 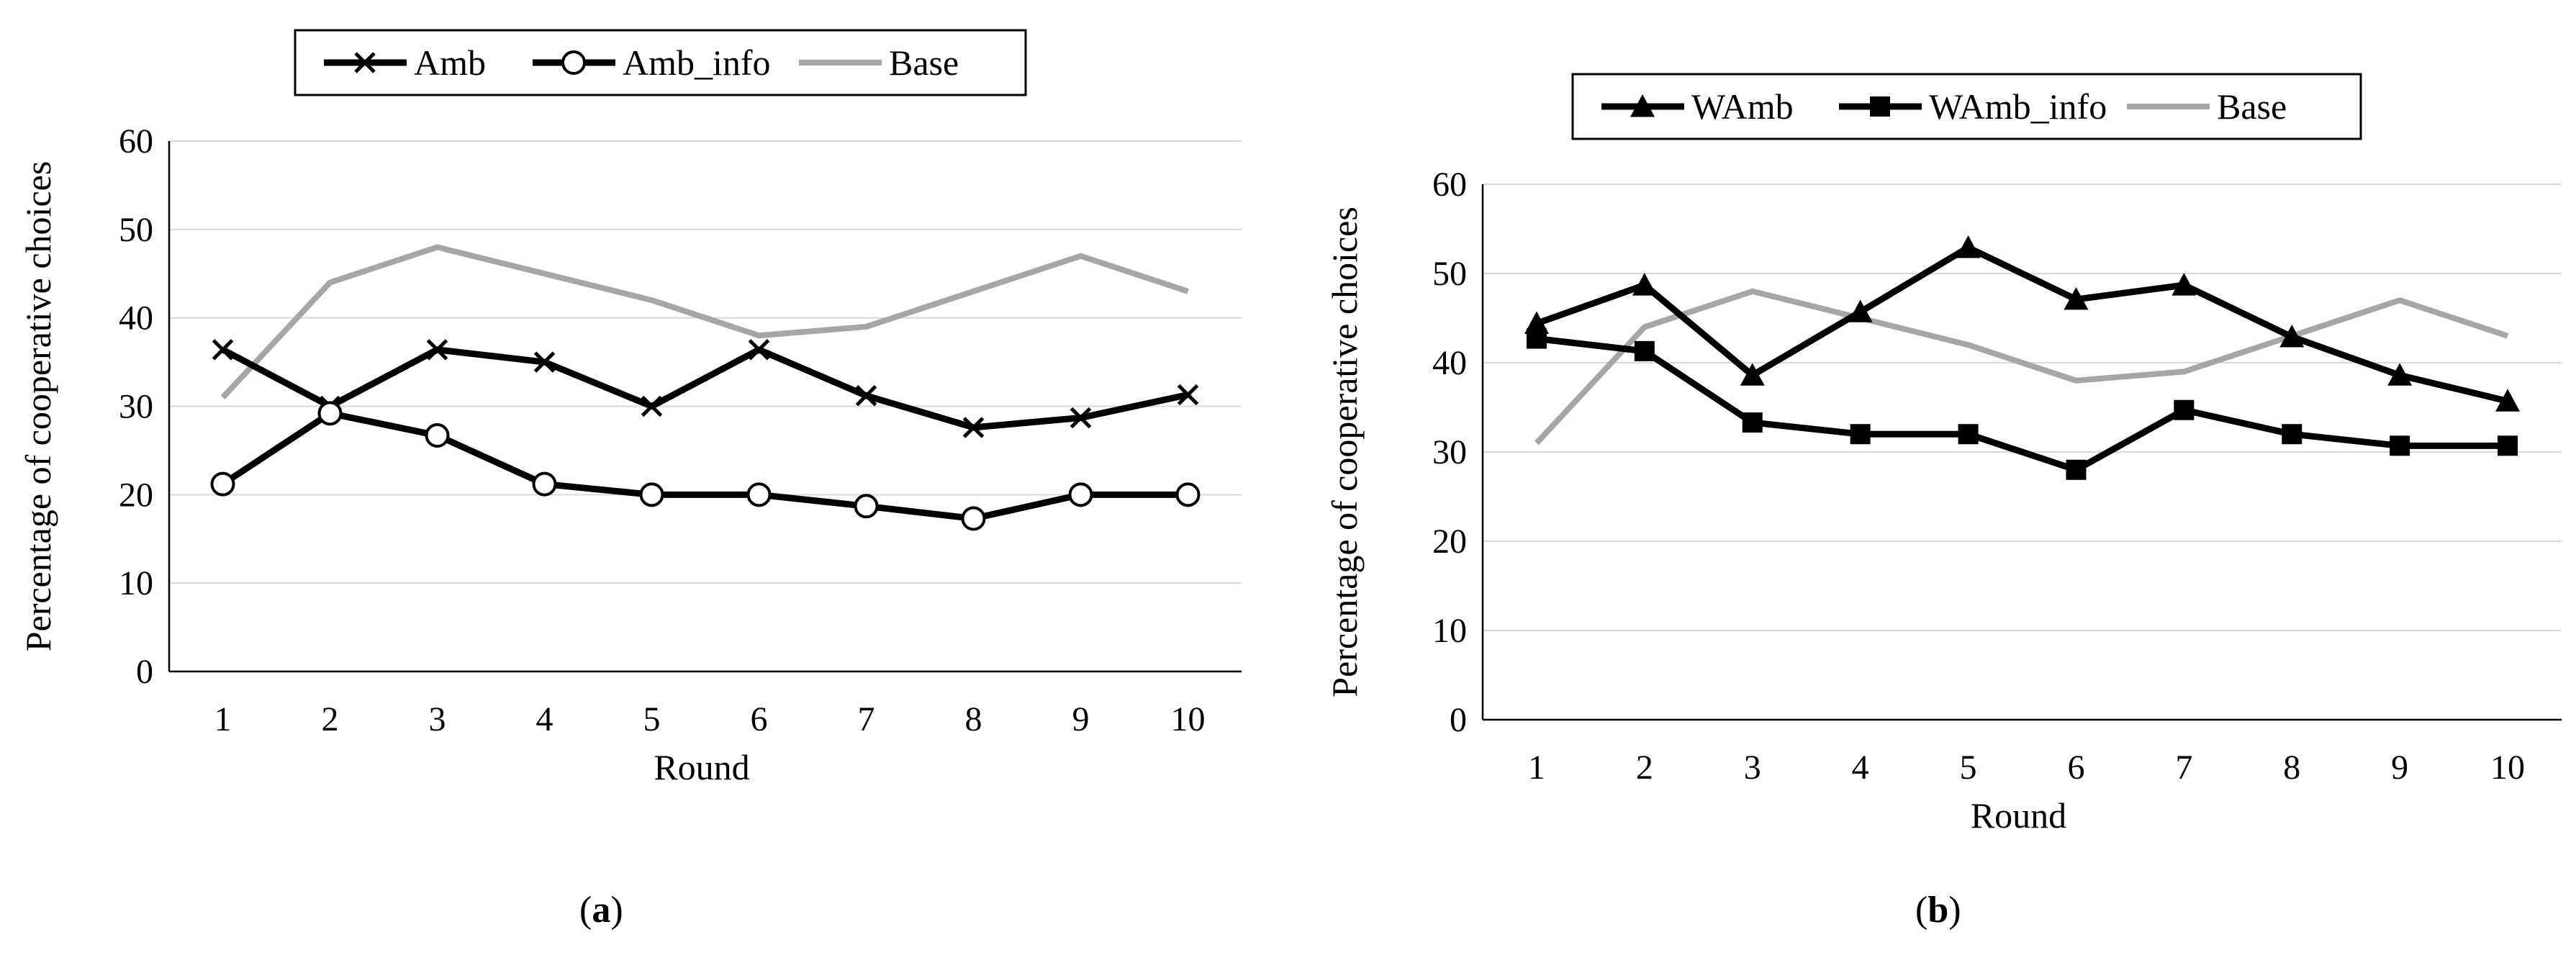 I want to click on legend: Amb Amb_info Base, so click(x=660, y=62).